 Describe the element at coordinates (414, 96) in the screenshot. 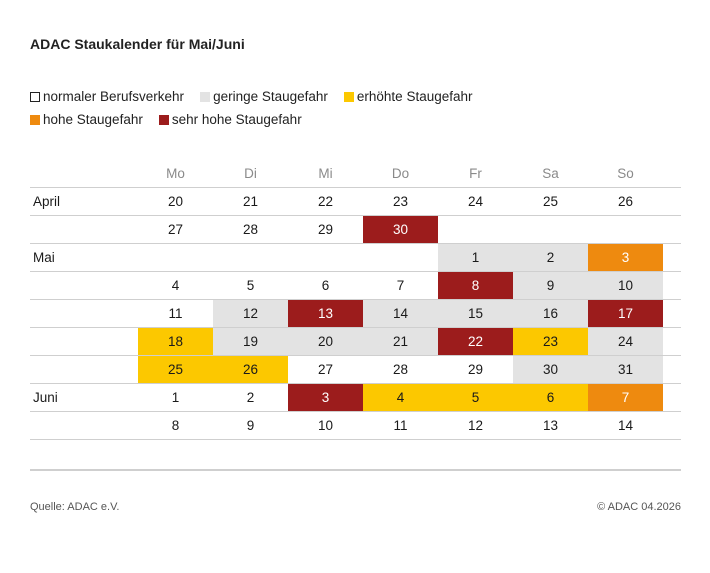

I see `legend-label-erhoht: erhöhte Staugefahr` at that location.